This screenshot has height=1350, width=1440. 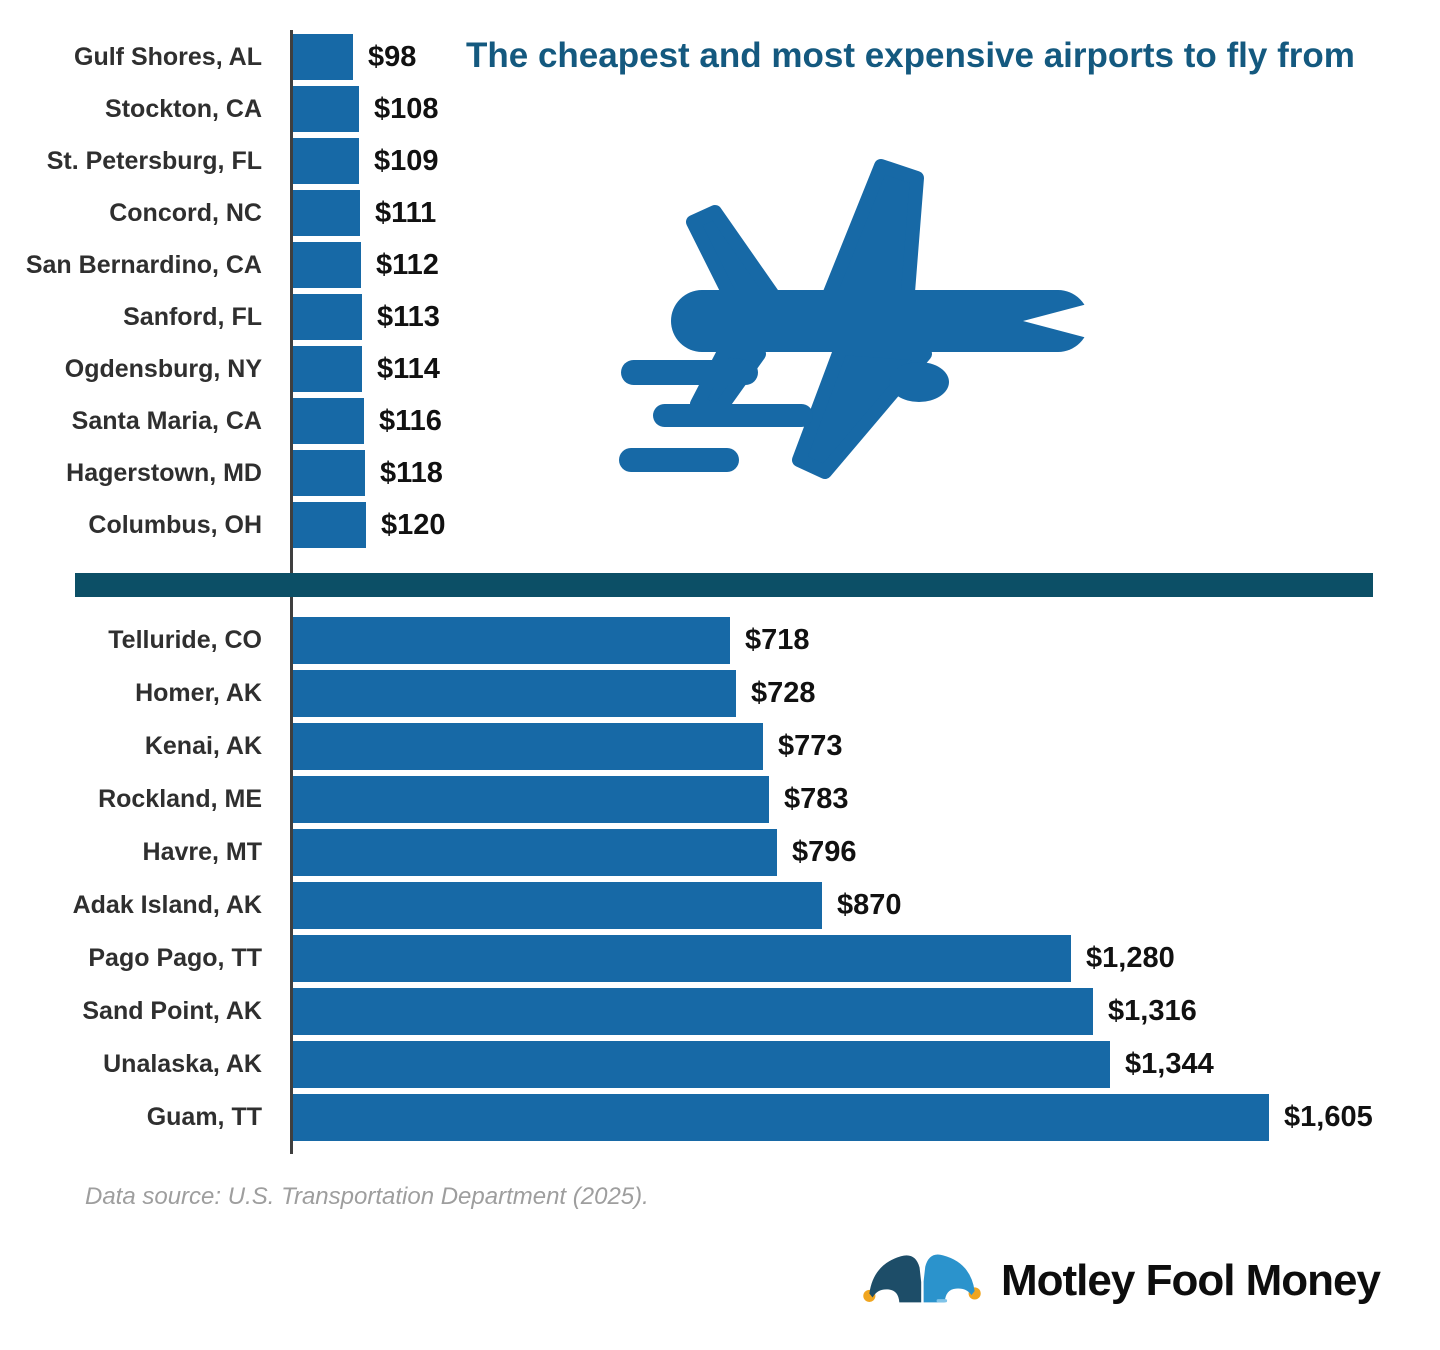 I want to click on table-row: Adak Island, AK $870, so click(x=720, y=905).